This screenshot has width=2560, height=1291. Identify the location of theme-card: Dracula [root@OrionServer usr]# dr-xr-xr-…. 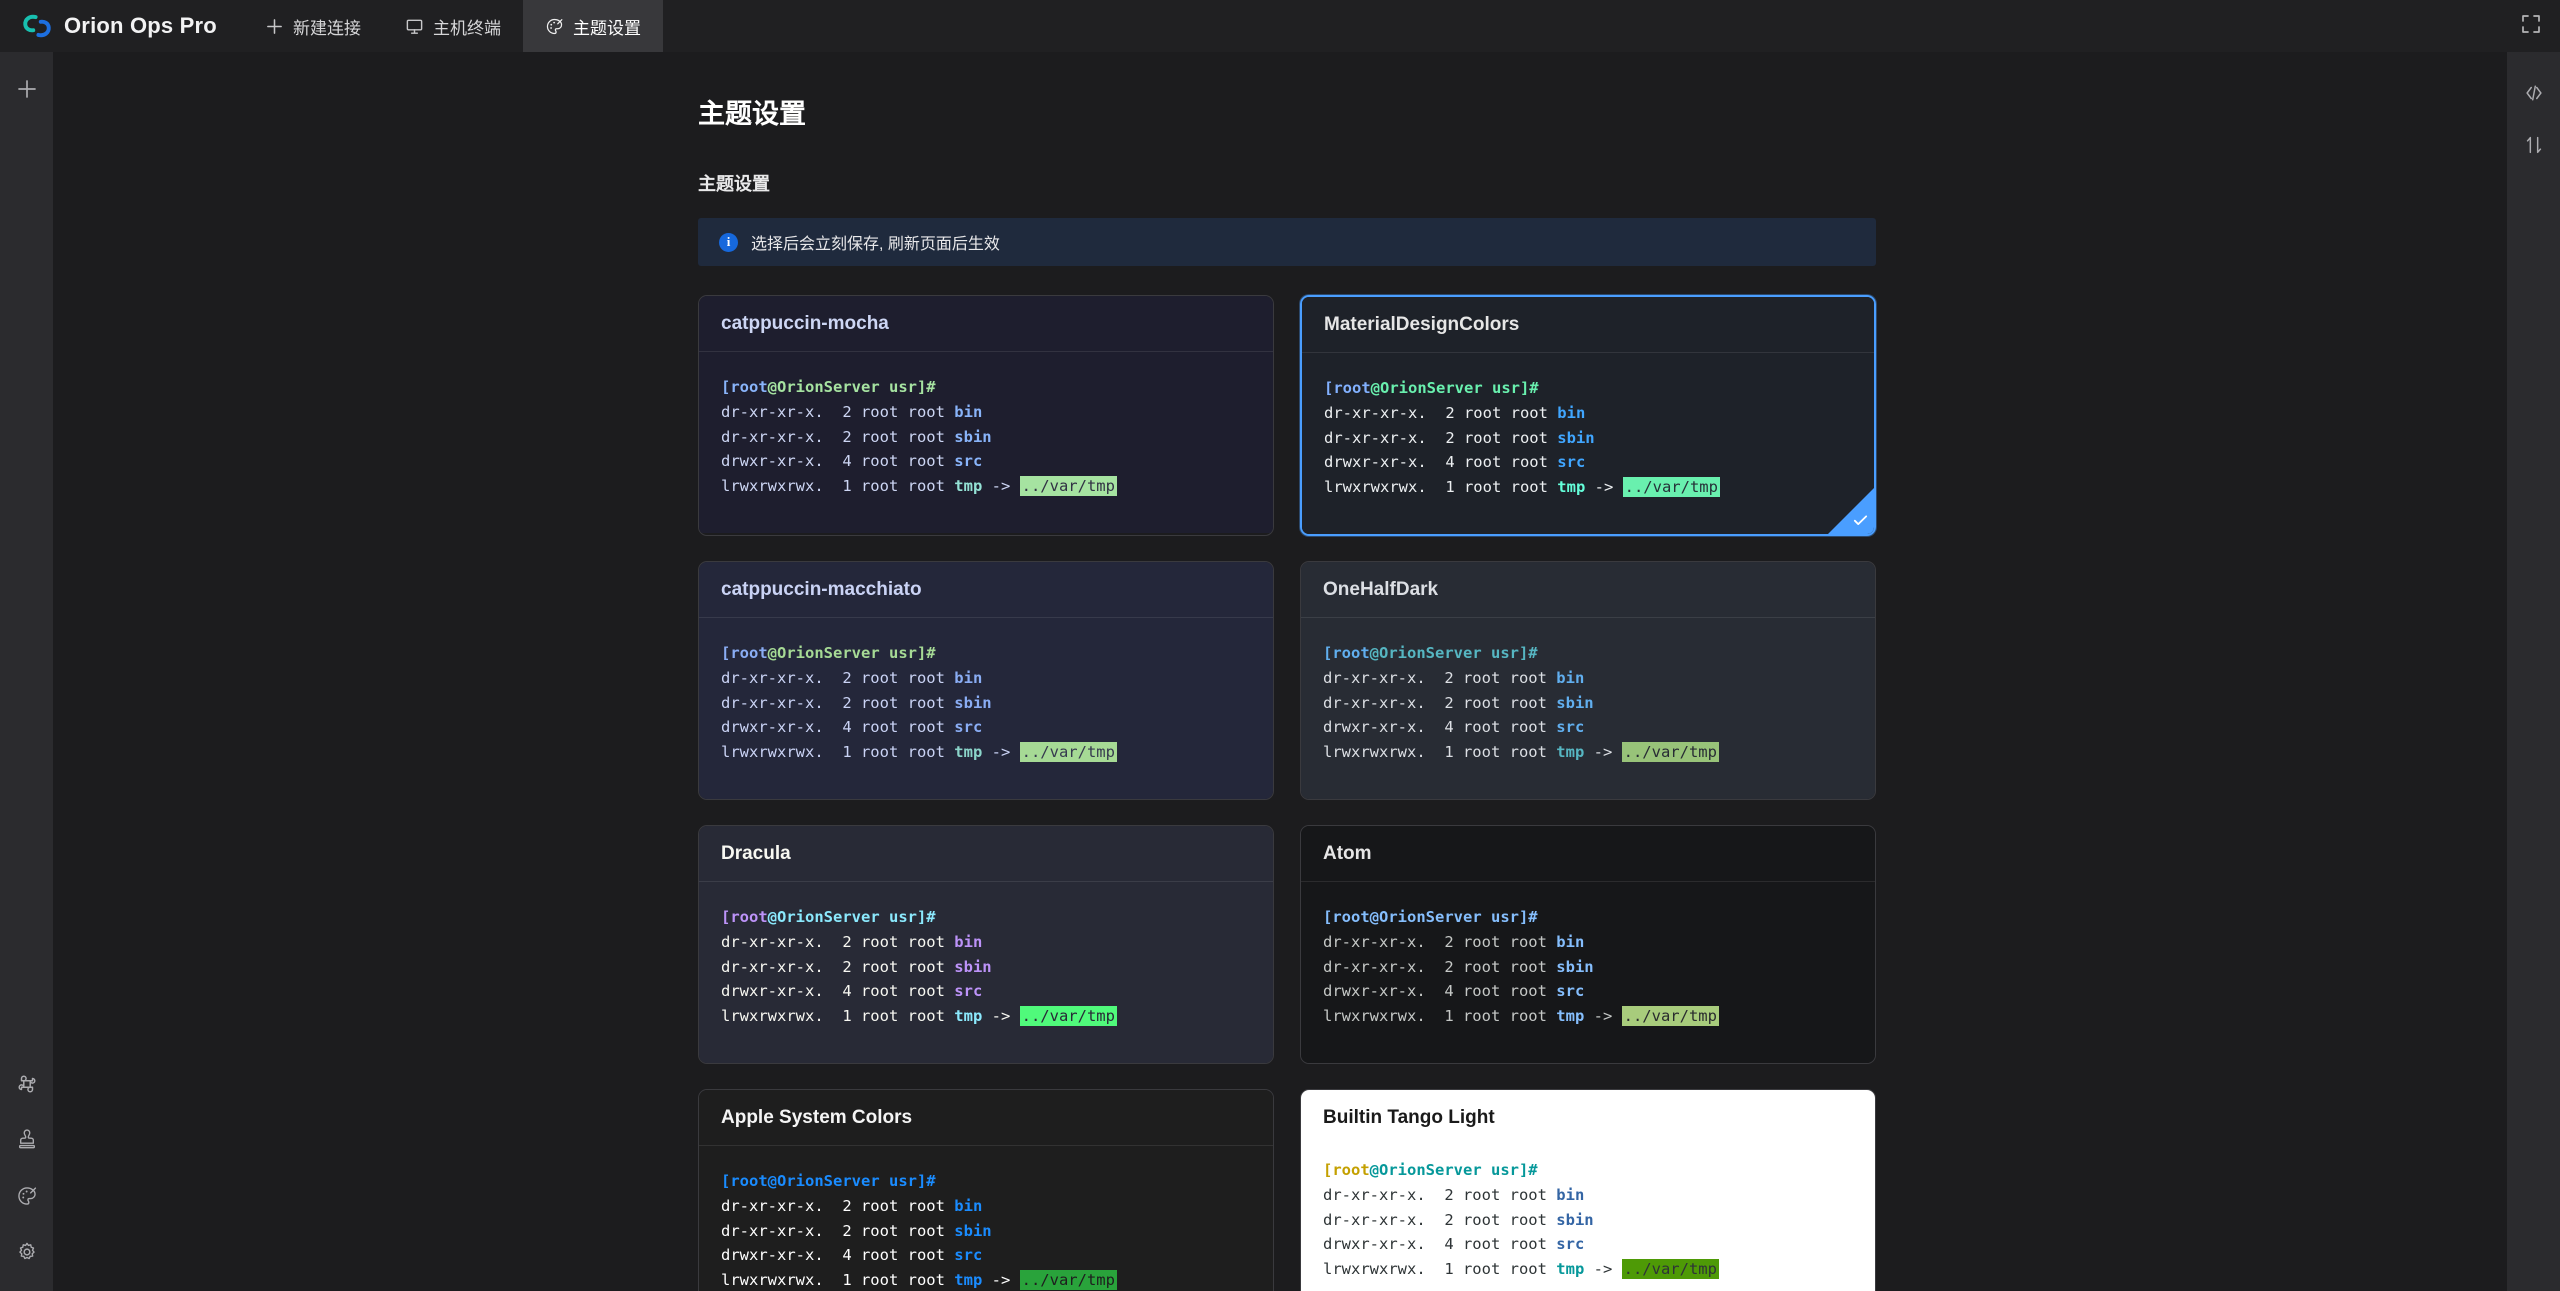
(986, 944).